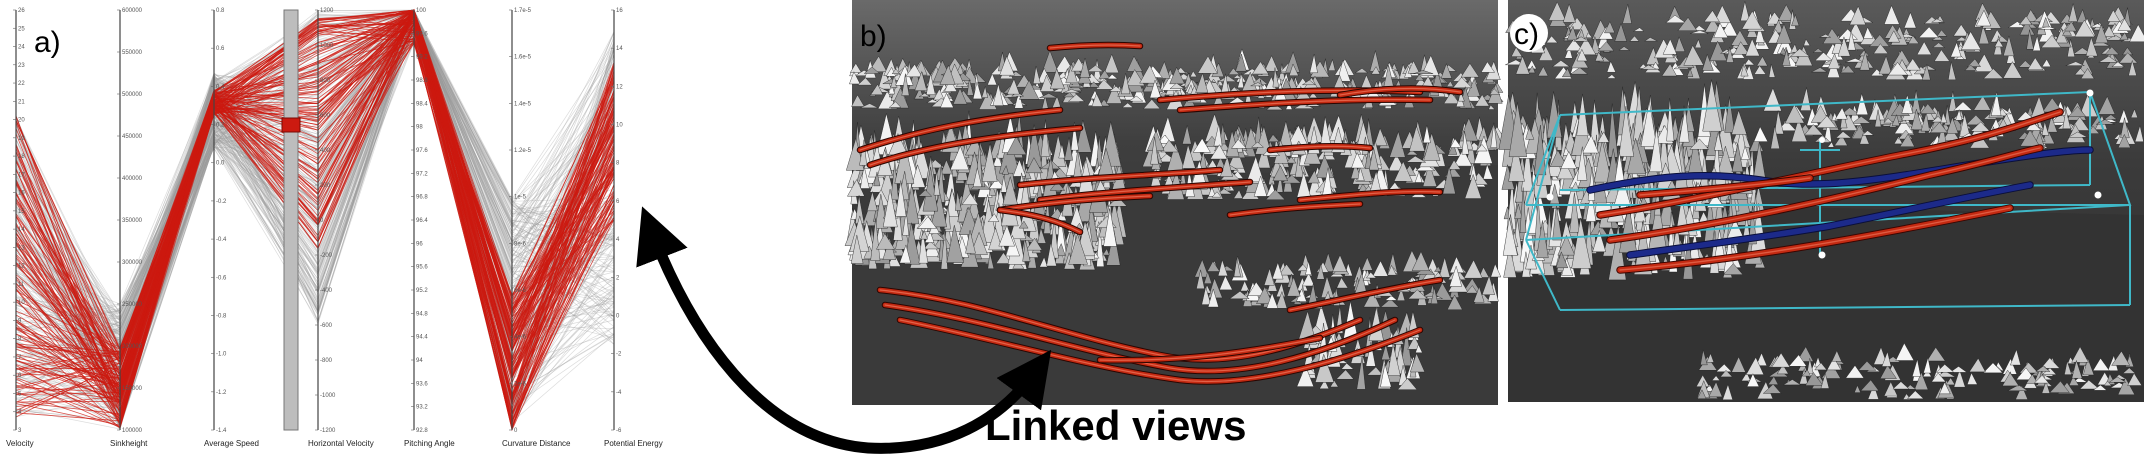 The image size is (2144, 460). I want to click on pc-tick-label: 1.2e-5, so click(523, 151).